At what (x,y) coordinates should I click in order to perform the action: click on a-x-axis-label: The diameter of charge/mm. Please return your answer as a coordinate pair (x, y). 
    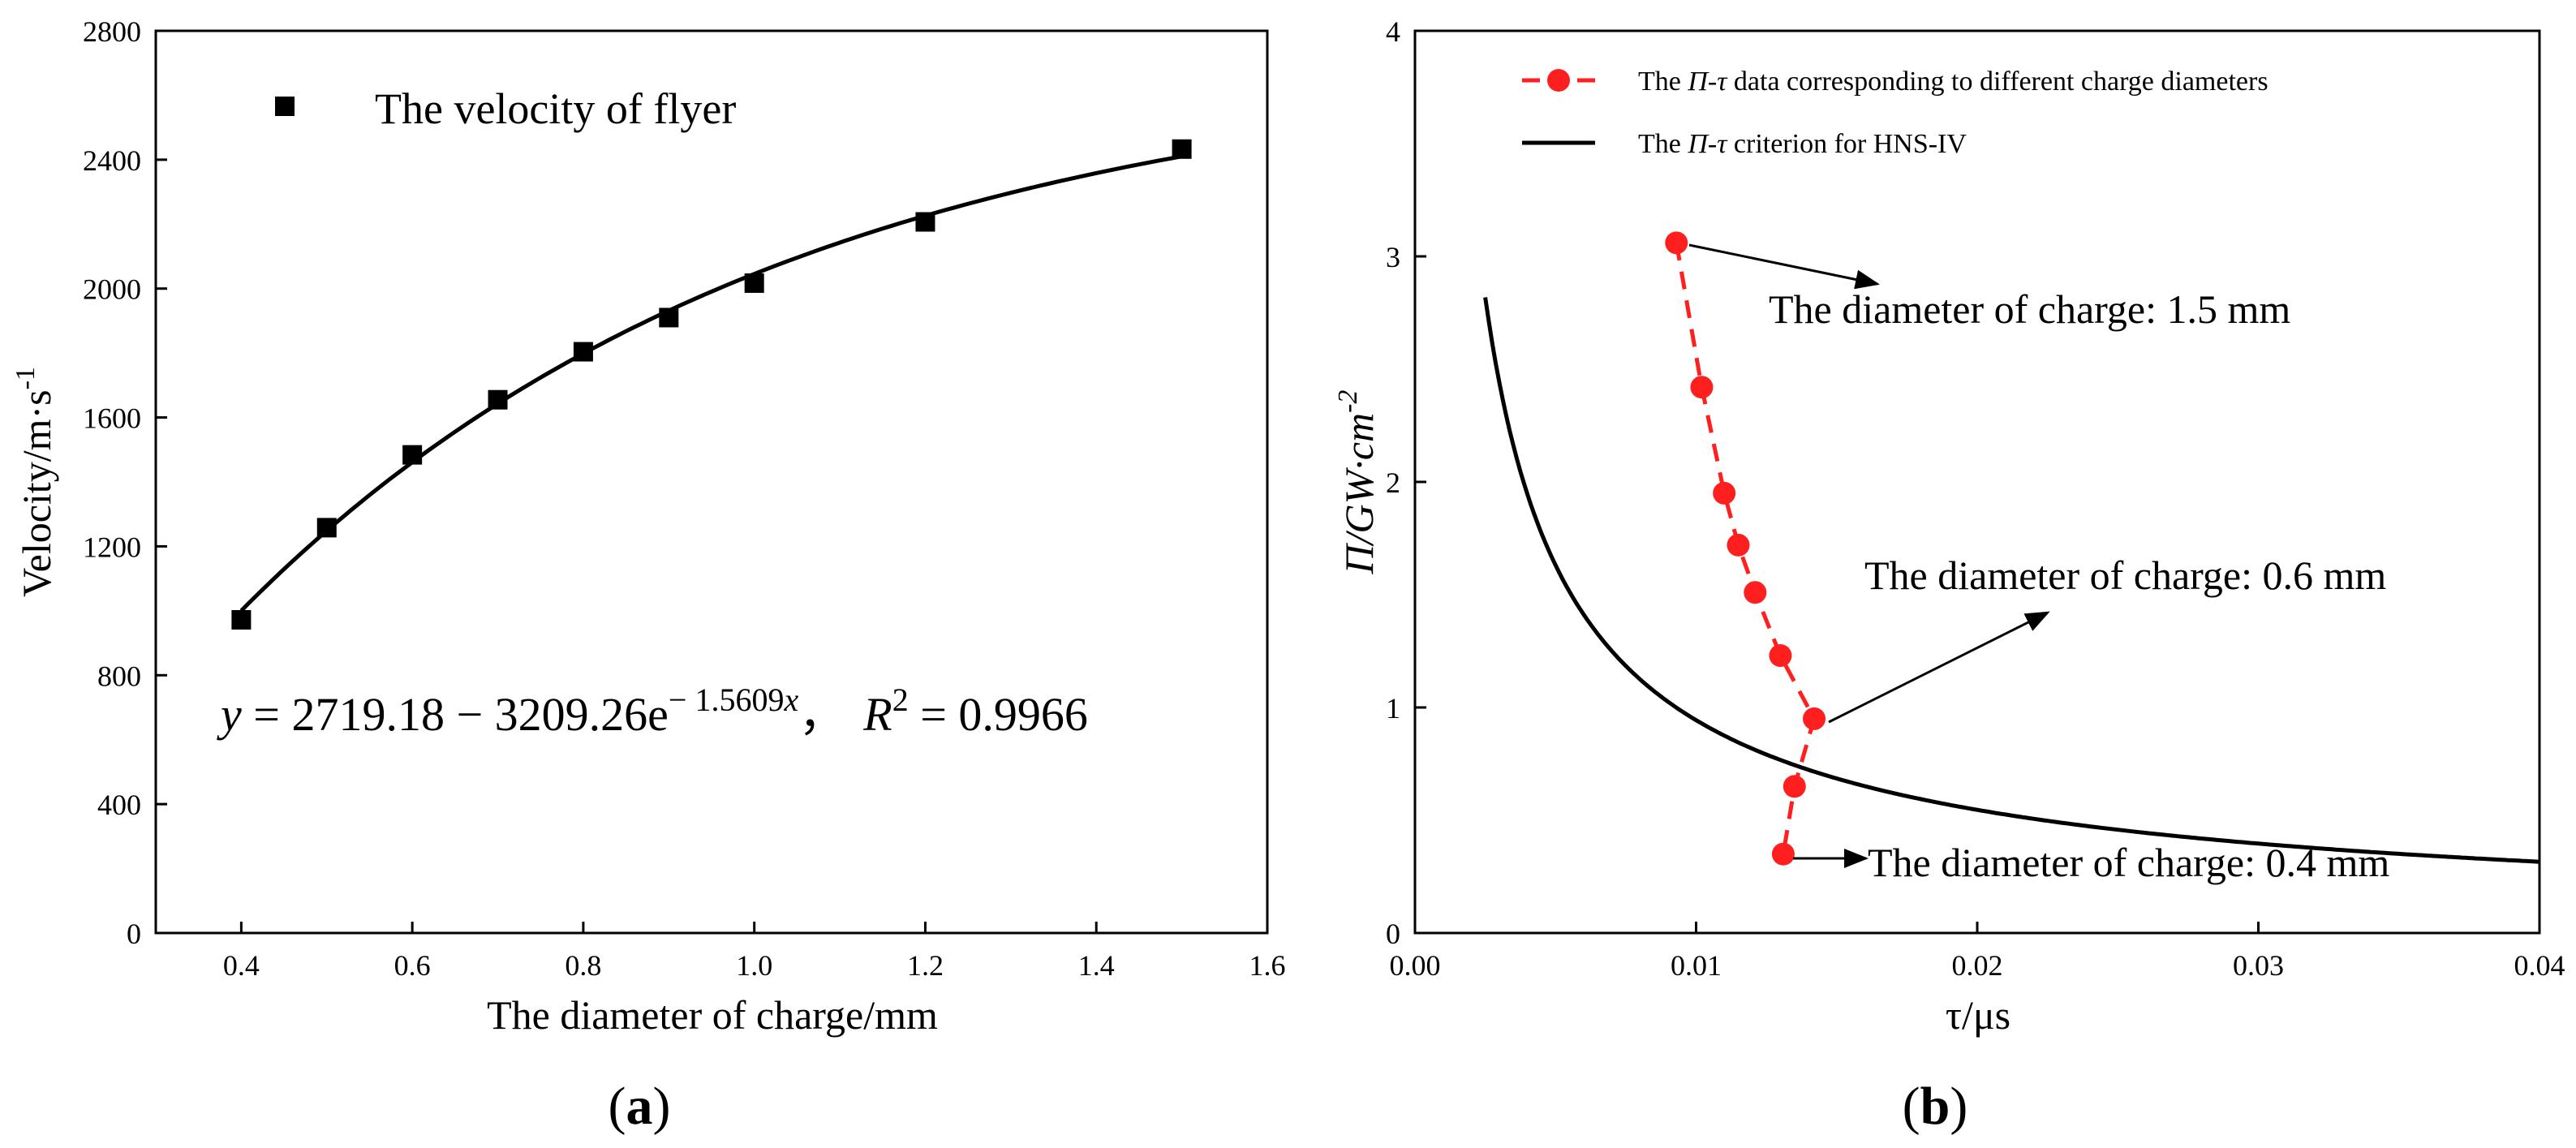
    Looking at the image, I should click on (712, 1015).